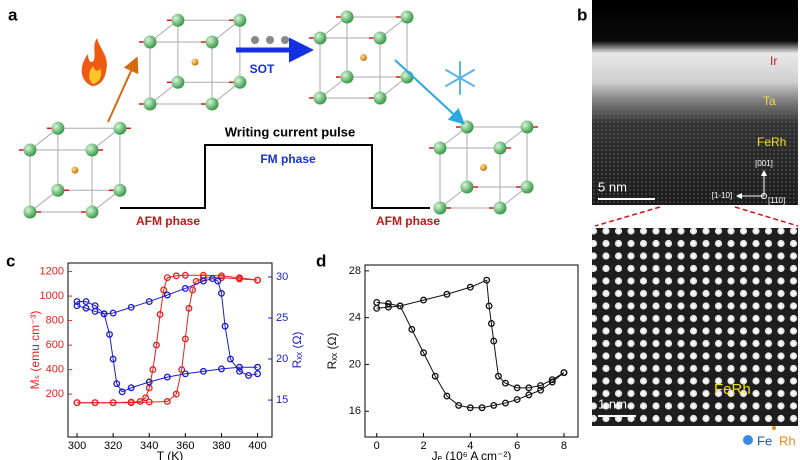 The height and width of the screenshot is (460, 800). What do you see at coordinates (470, 446) in the screenshot?
I see `x-tick-label: 4` at bounding box center [470, 446].